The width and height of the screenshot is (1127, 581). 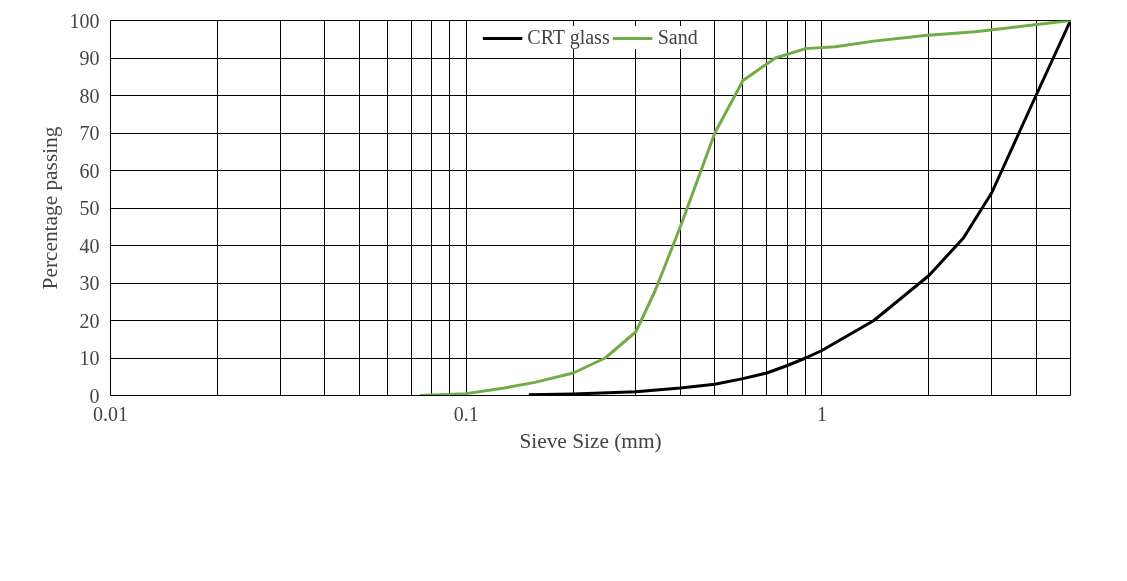 I want to click on legend-label: Sand, so click(x=677, y=37).